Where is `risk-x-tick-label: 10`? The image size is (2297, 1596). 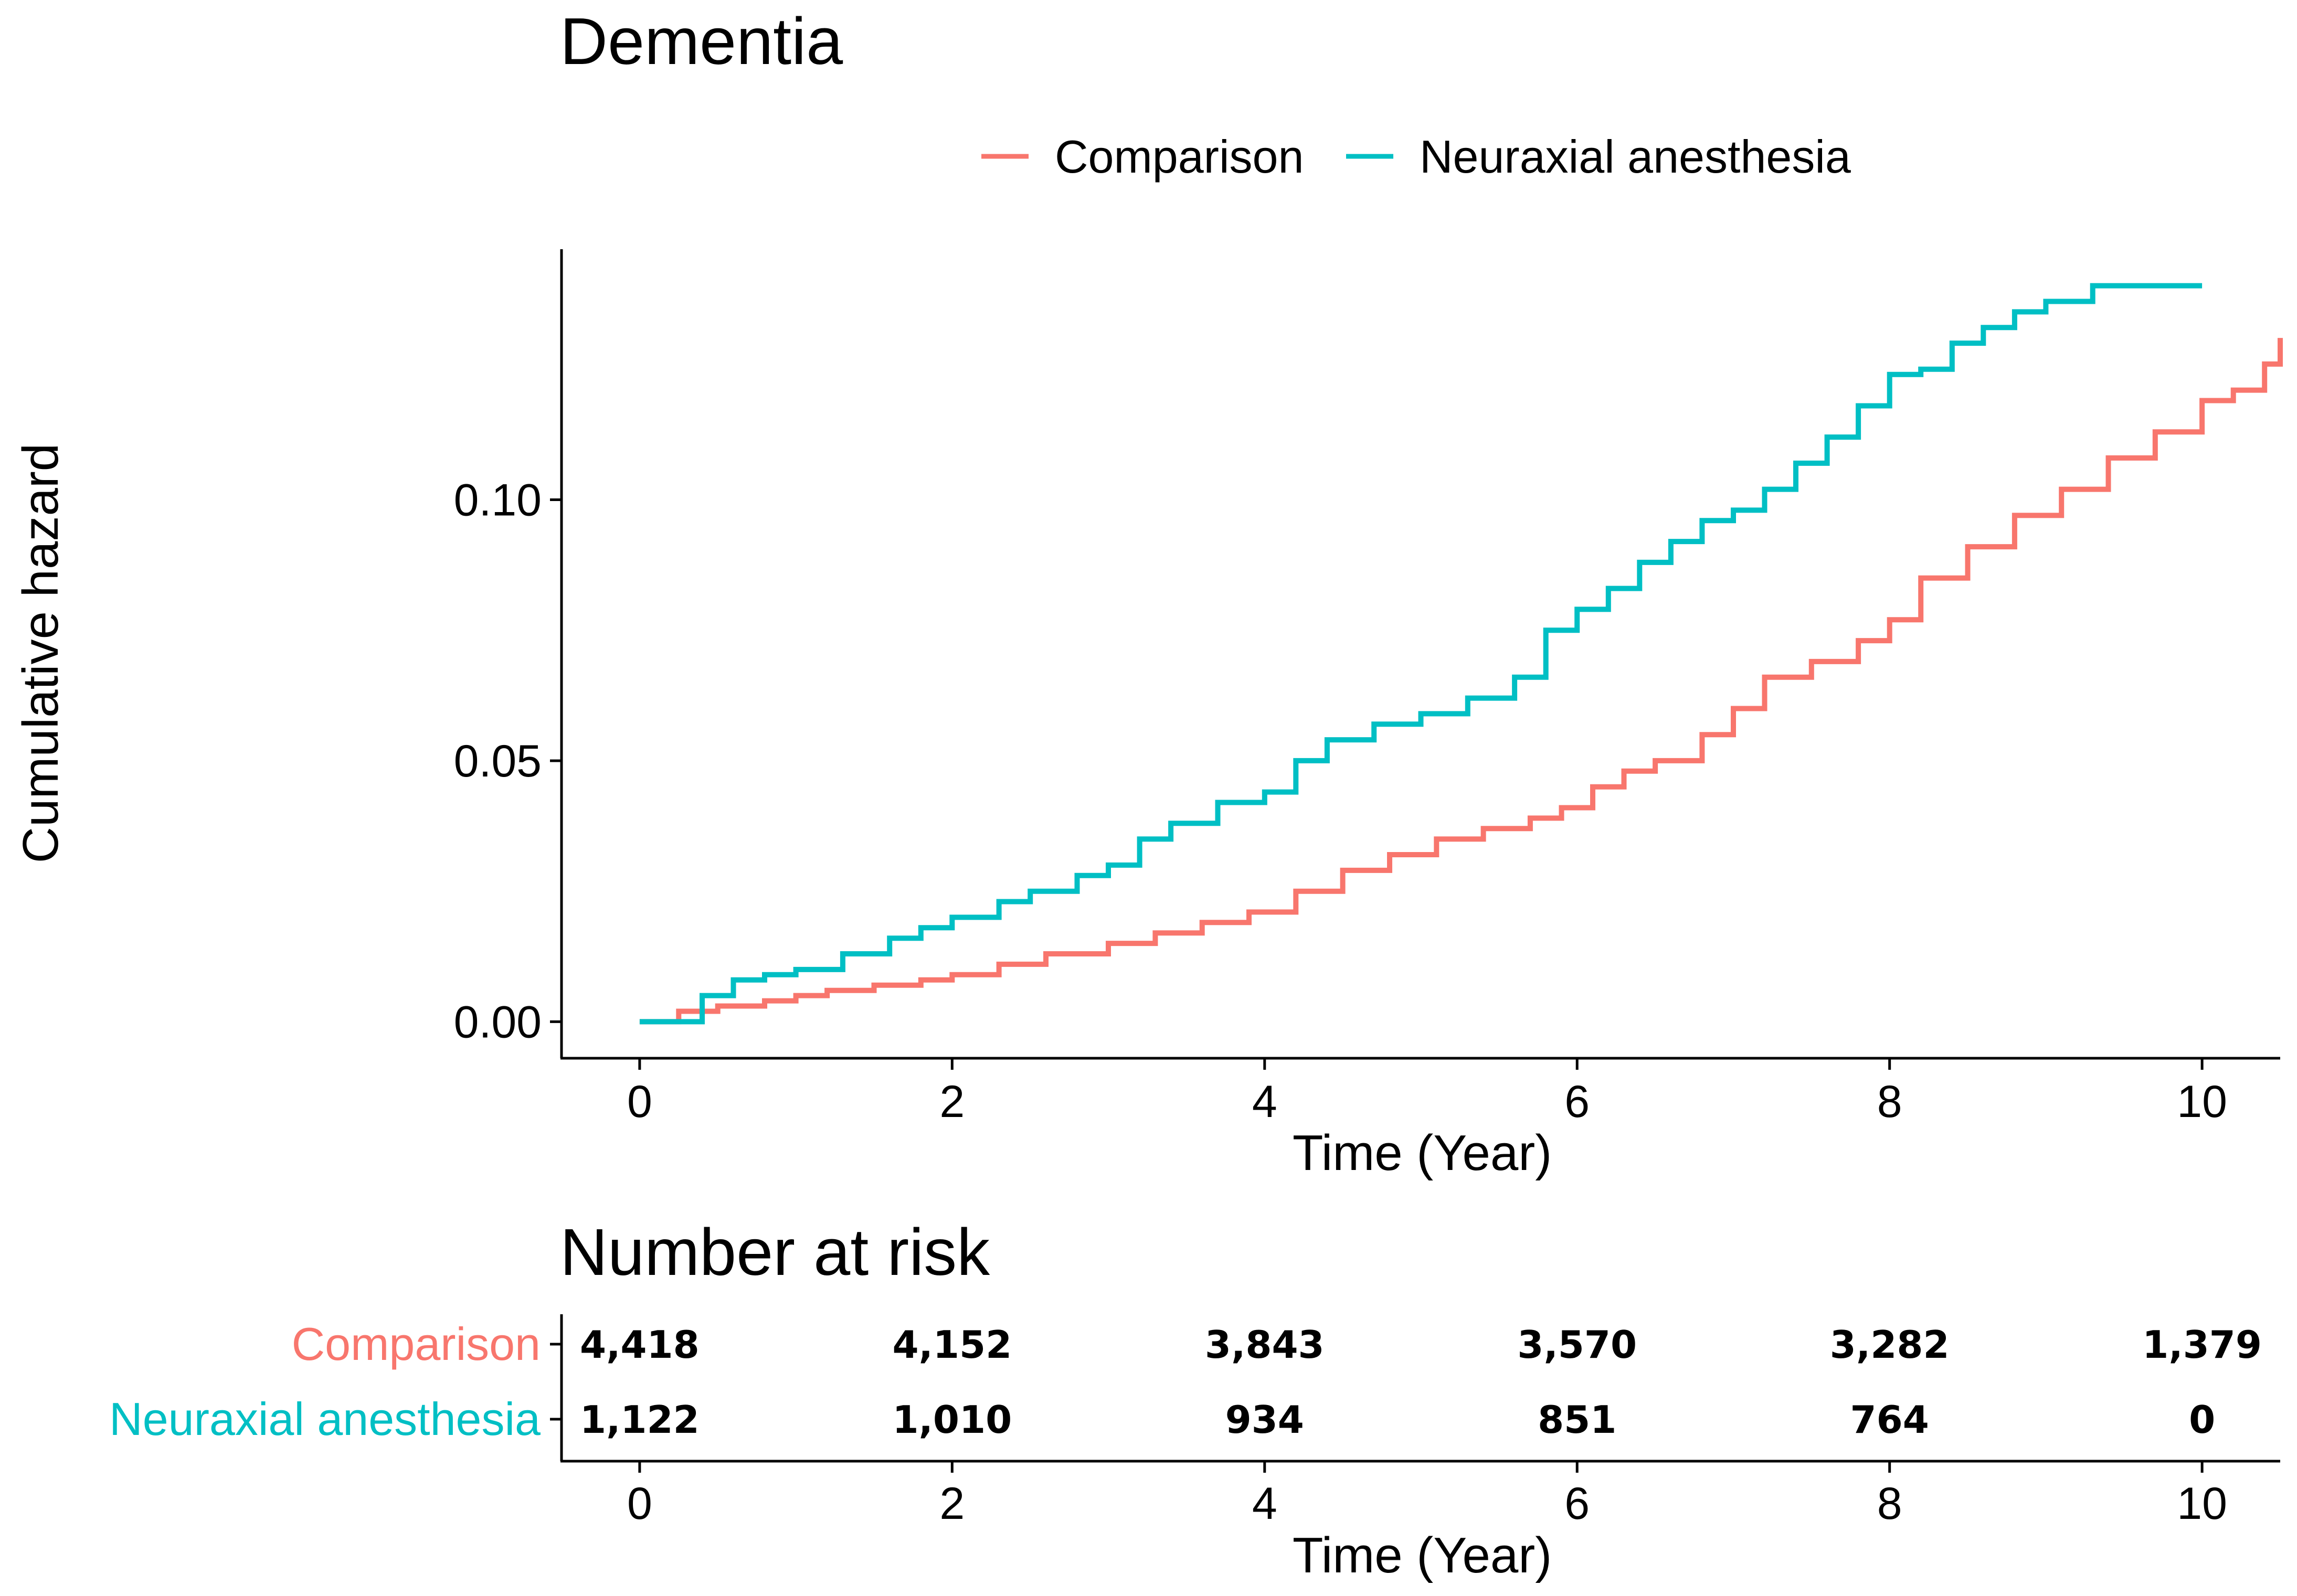 risk-x-tick-label: 10 is located at coordinates (2202, 1503).